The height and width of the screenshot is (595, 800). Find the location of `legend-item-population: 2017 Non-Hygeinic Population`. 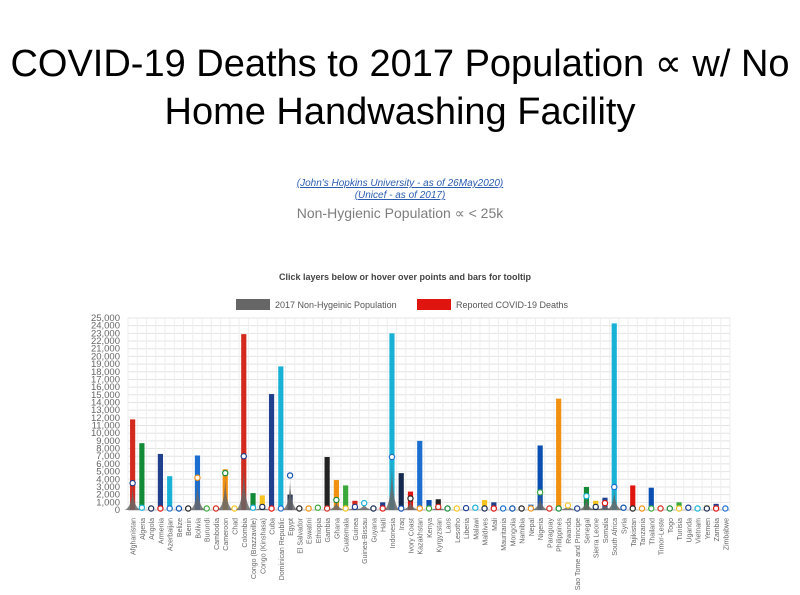

legend-item-population: 2017 Non-Hygeinic Population is located at coordinates (316, 304).